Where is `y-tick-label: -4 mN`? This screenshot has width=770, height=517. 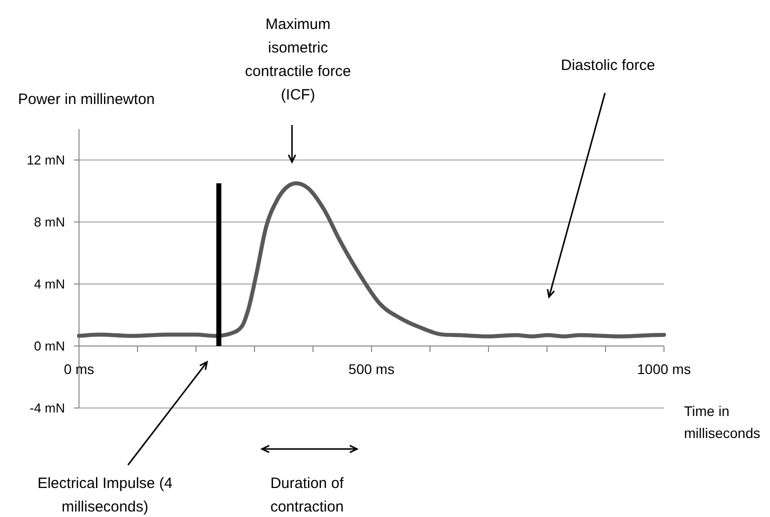 y-tick-label: -4 mN is located at coordinates (47, 408).